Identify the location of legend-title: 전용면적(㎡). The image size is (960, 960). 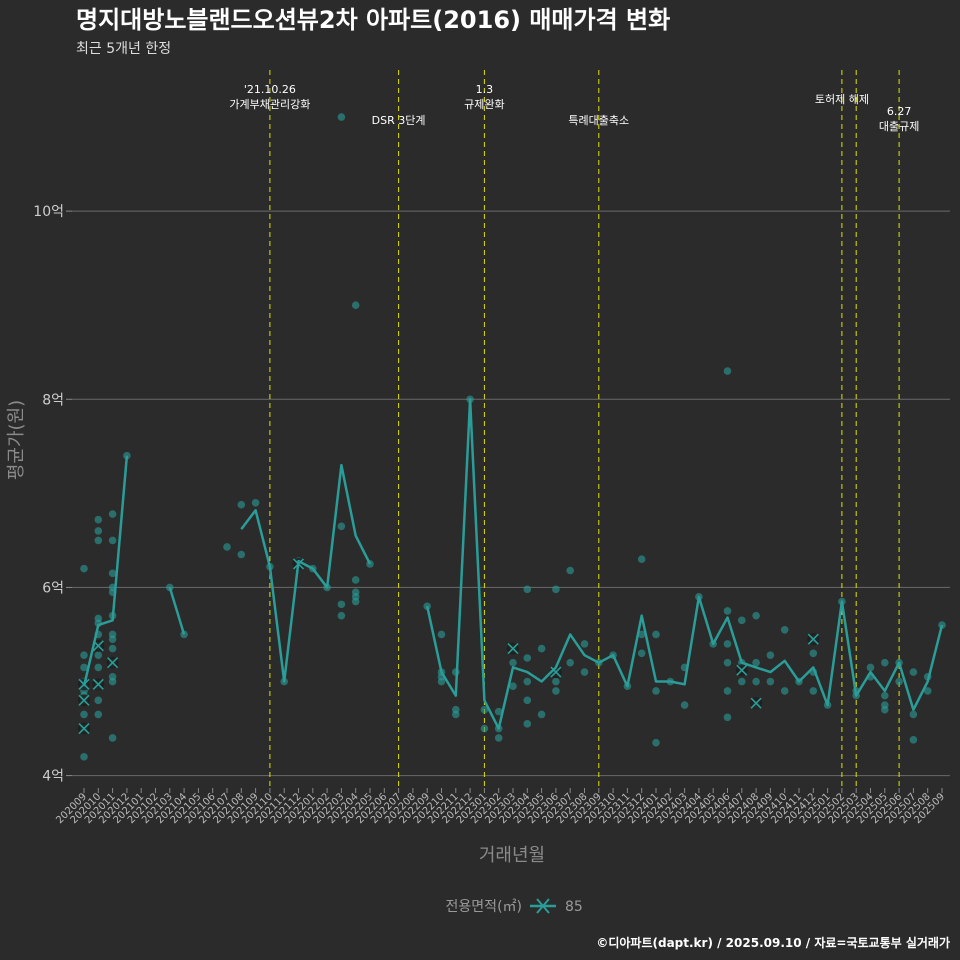
(484, 907).